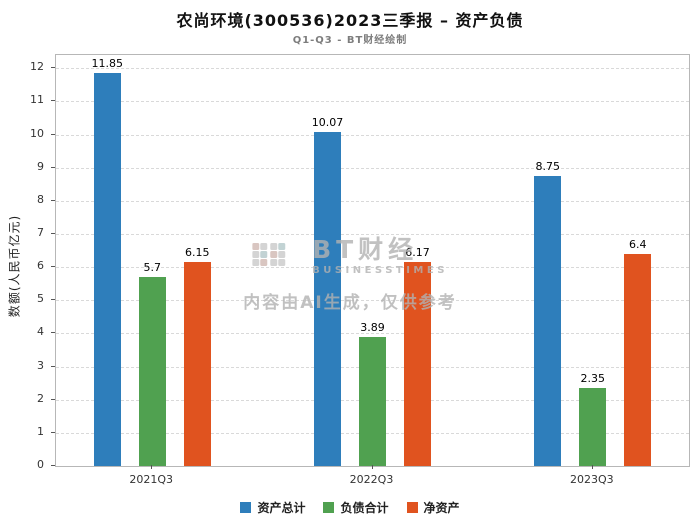 This screenshot has height=524, width=700. Describe the element at coordinates (371, 479) in the screenshot. I see `x-tick-label: 2022Q3` at that location.